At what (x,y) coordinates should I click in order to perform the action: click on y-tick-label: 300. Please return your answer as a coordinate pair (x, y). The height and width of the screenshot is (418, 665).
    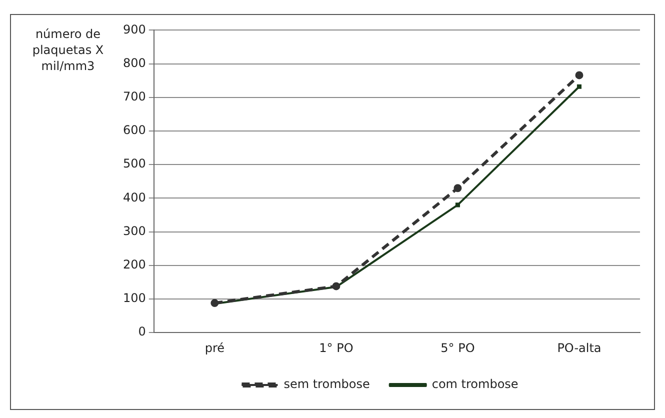
    Looking at the image, I should click on (134, 231).